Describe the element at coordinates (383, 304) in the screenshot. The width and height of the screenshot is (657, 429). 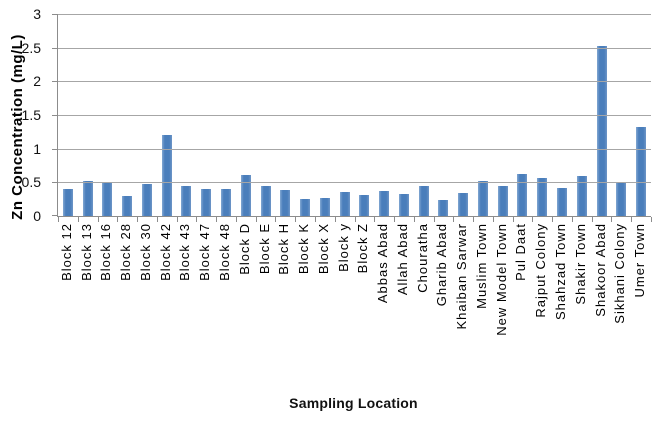
I see `x-label-cell: Abbas Abad` at that location.